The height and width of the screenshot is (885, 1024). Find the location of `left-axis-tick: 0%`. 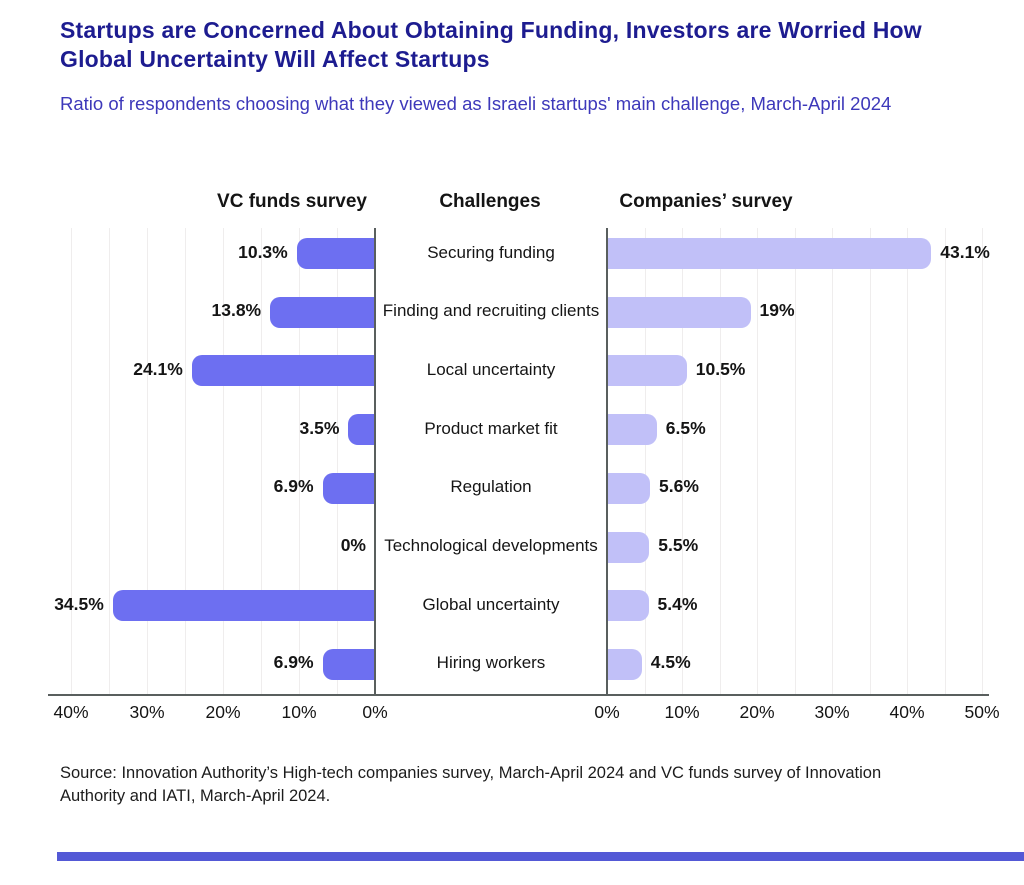

left-axis-tick: 0% is located at coordinates (375, 712).